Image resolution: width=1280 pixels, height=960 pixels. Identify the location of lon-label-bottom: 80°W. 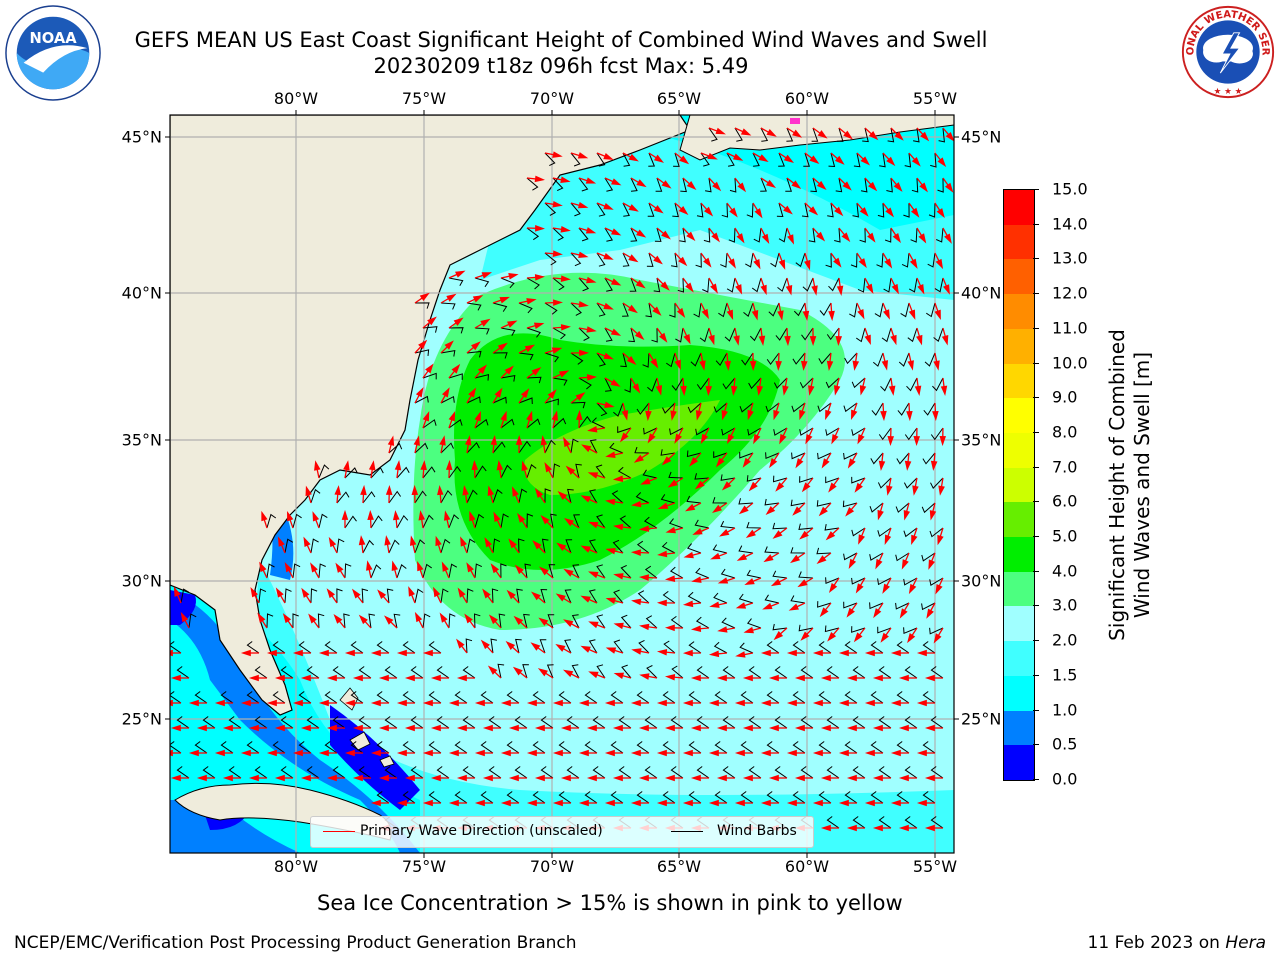
(296, 866).